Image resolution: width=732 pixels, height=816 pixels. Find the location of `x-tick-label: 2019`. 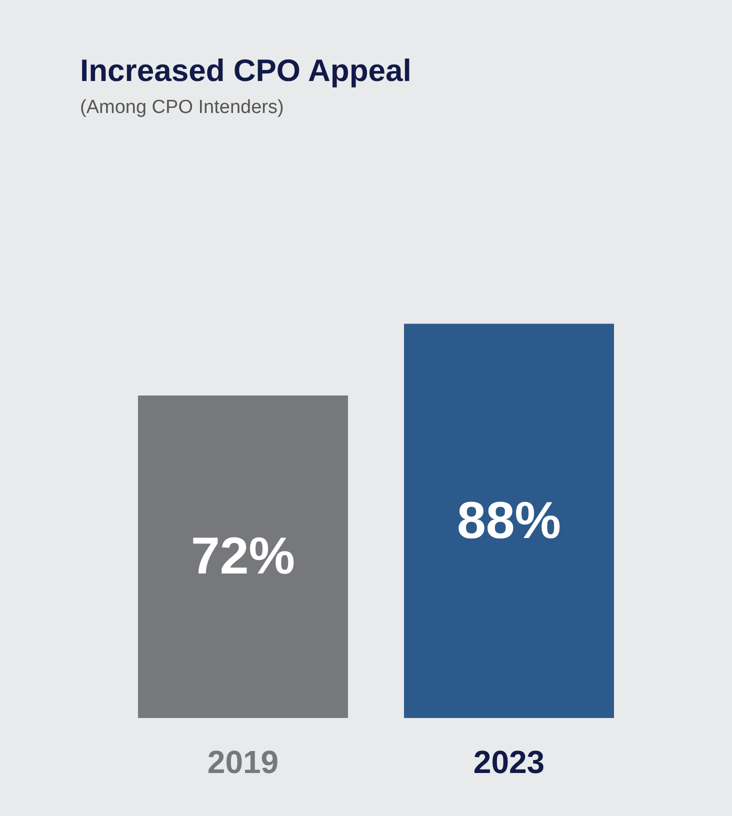

x-tick-label: 2019 is located at coordinates (243, 762).